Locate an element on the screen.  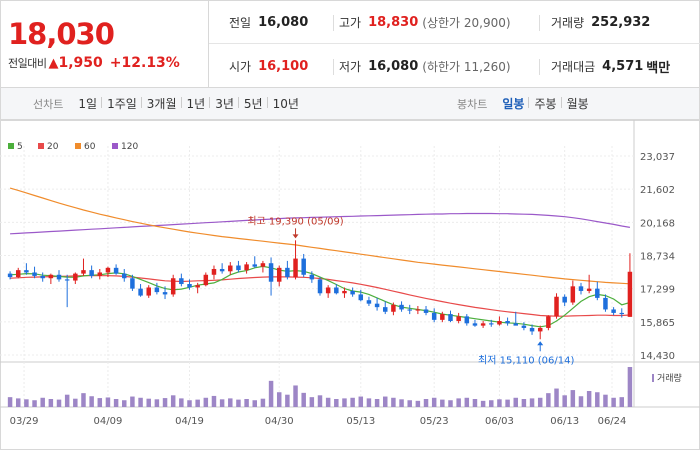
tab-1d: 1일 is located at coordinates (88, 104).